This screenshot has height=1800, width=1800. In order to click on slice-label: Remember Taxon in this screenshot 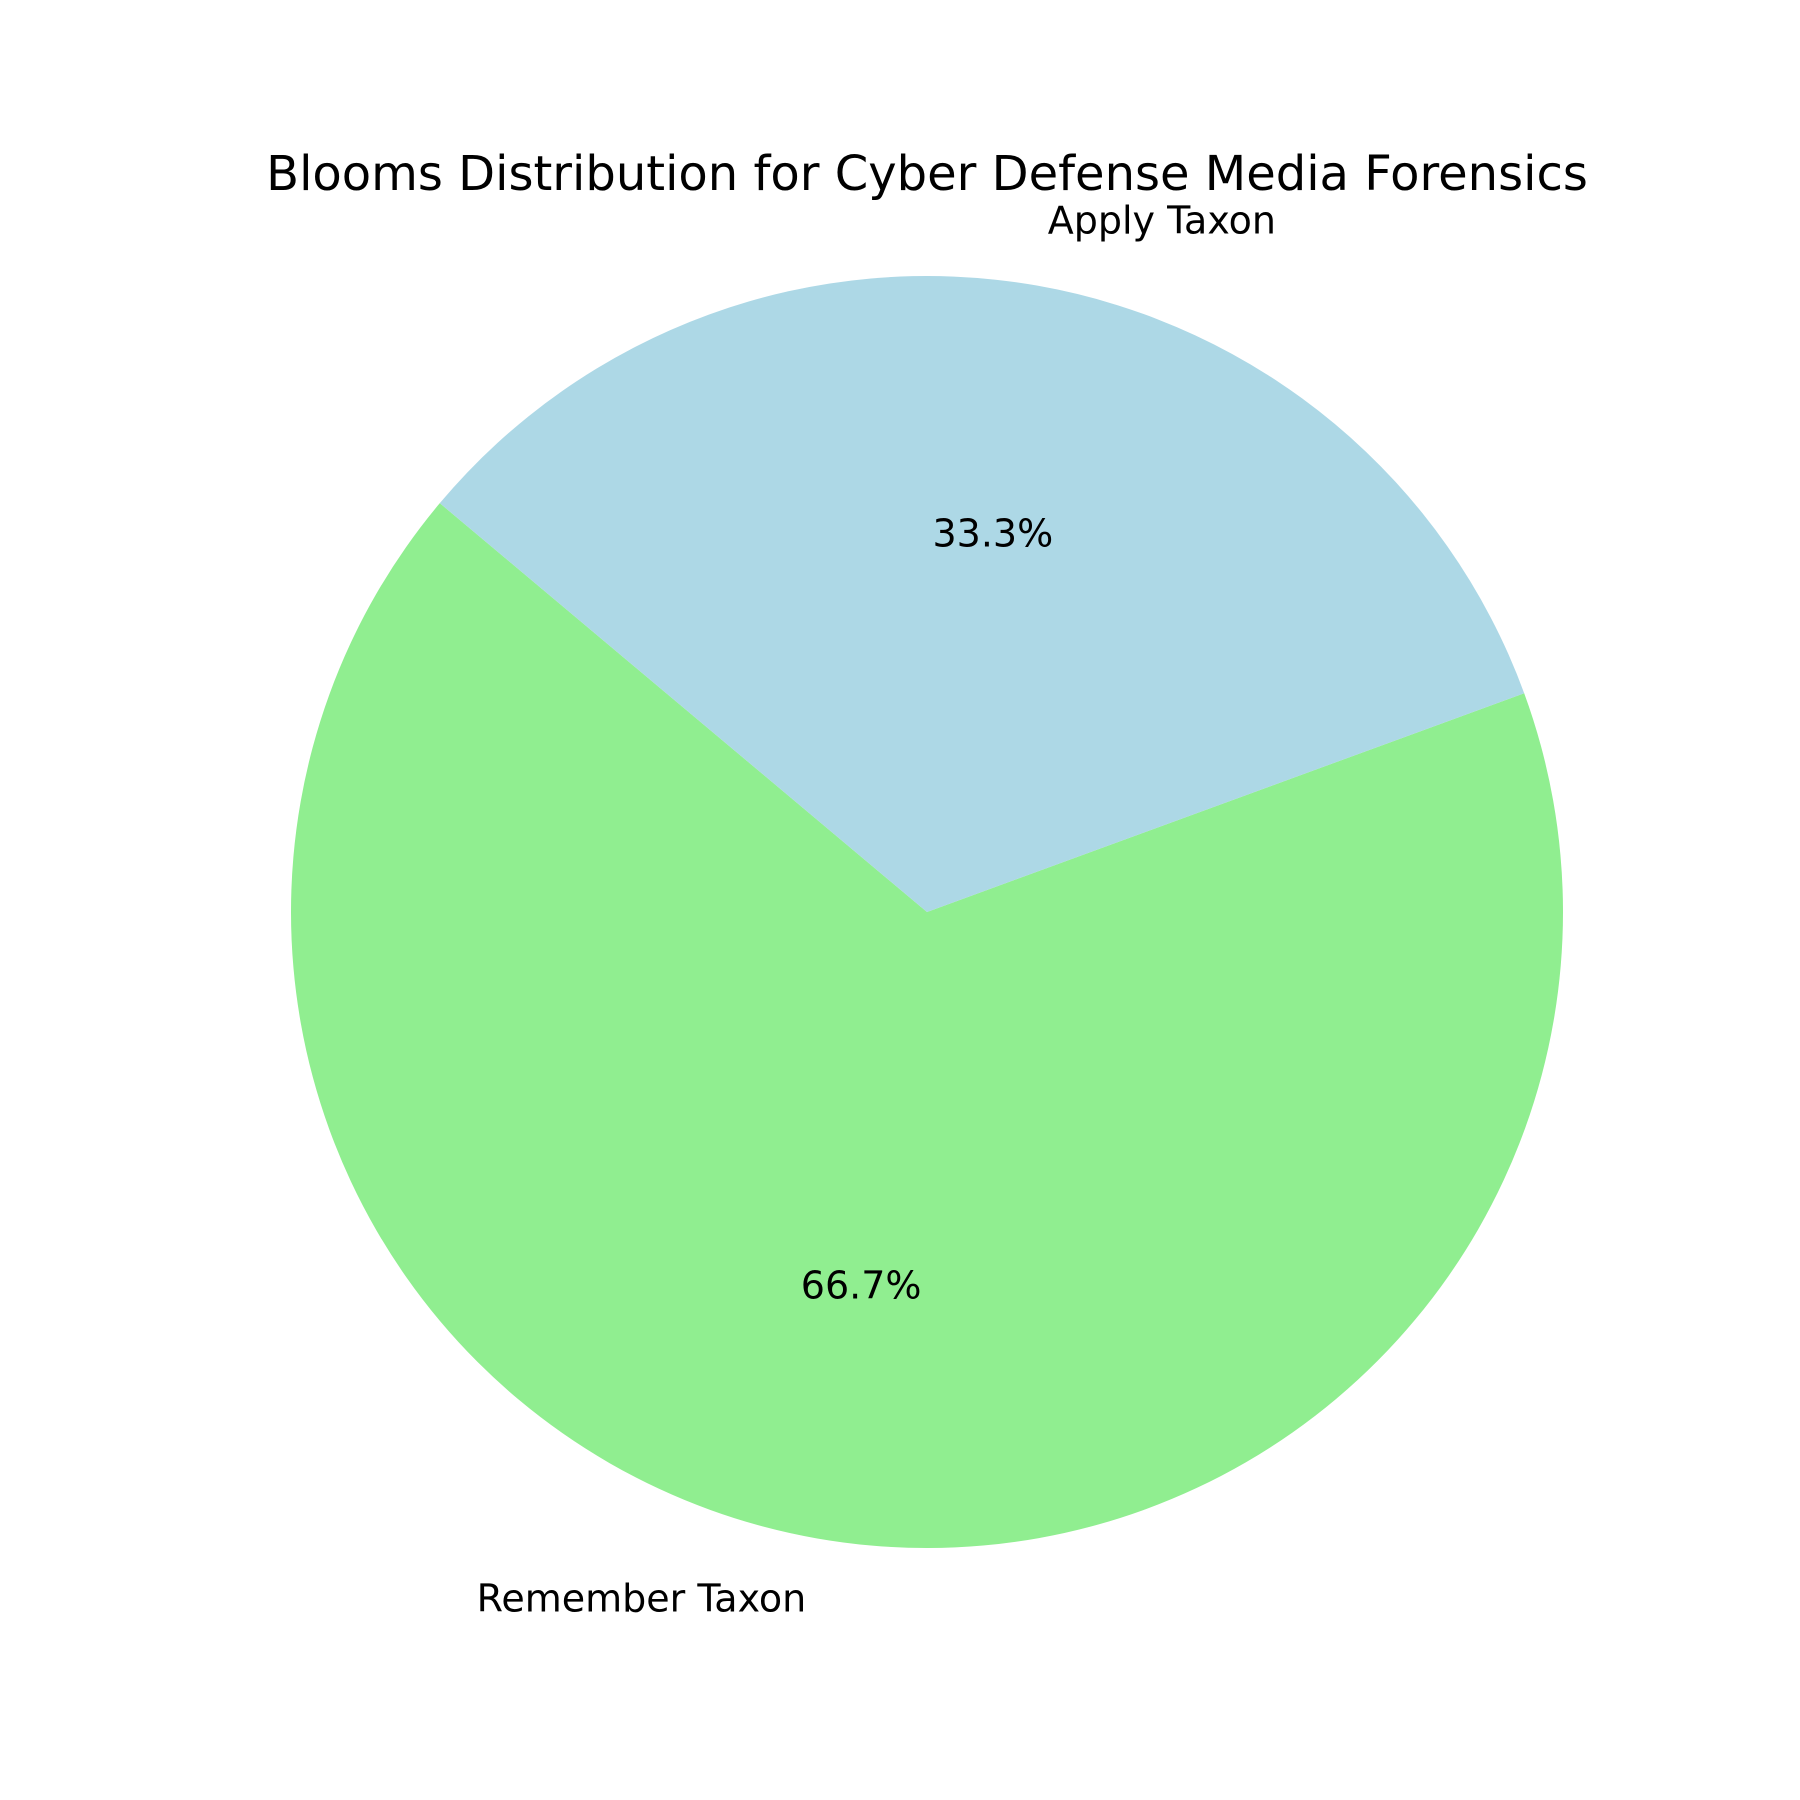, I will do `click(642, 1599)`.